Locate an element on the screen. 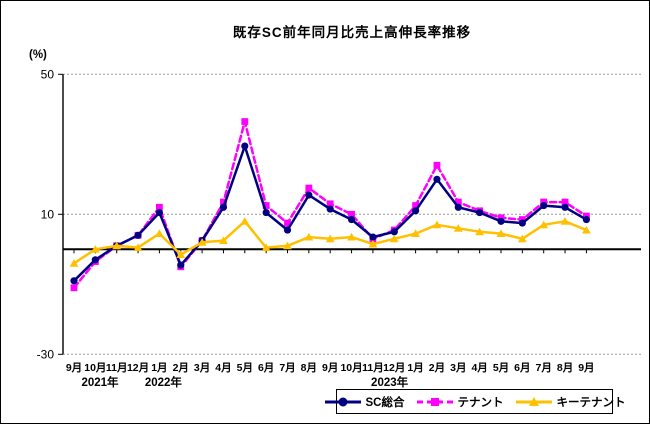 The width and height of the screenshot is (650, 424). legend: SC総合 テナント キーテナント is located at coordinates (475, 401).